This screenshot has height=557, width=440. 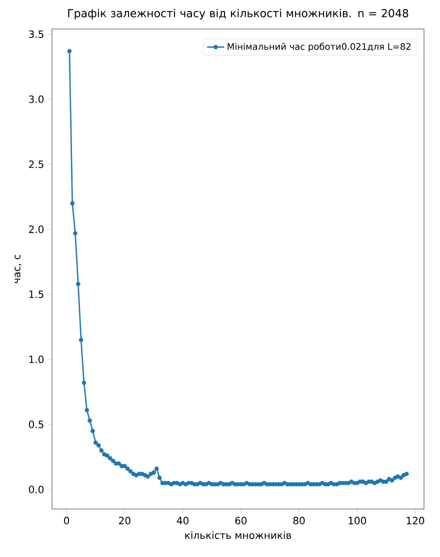 What do you see at coordinates (415, 520) in the screenshot?
I see `x-tick-label: 120` at bounding box center [415, 520].